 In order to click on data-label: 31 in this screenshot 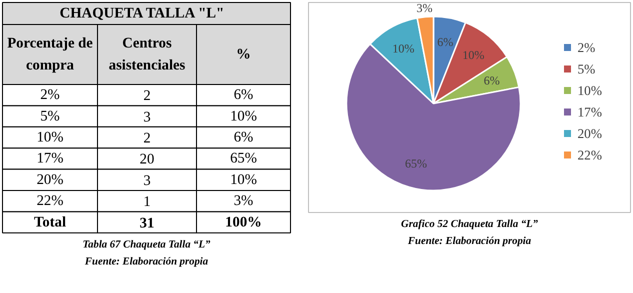, I will do `click(147, 223)`.